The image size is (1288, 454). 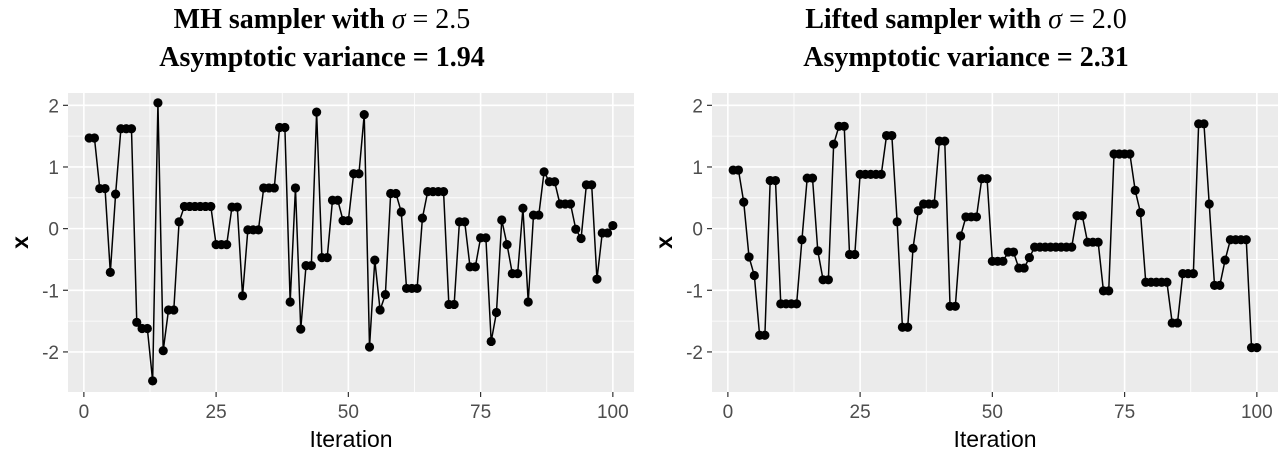 What do you see at coordinates (322, 20) in the screenshot?
I see `chart-title-line1: MH sampler with σ = 2.5` at bounding box center [322, 20].